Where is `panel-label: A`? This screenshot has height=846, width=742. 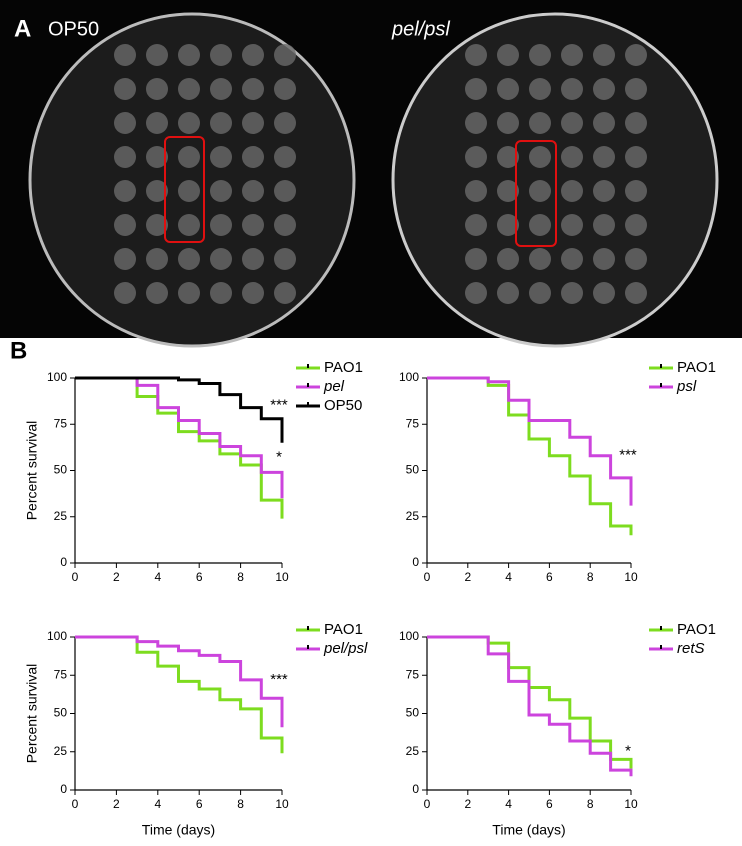 panel-label: A is located at coordinates (22, 28).